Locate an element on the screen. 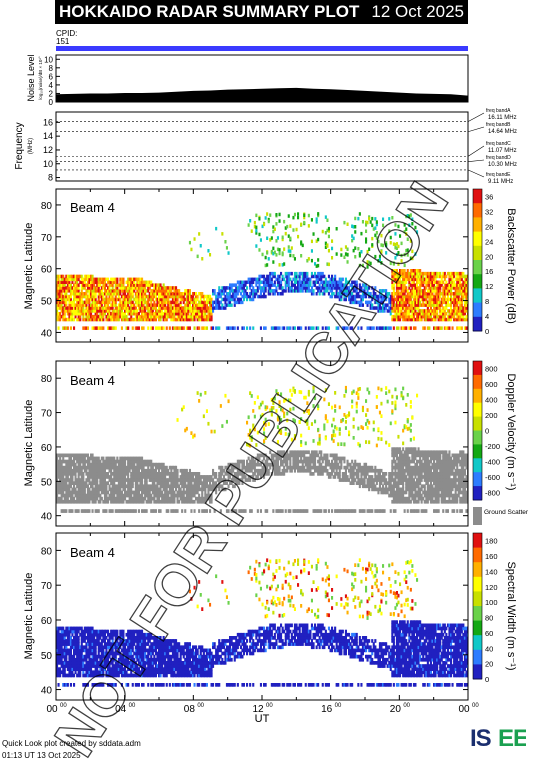 Image resolution: width=536 pixels, height=762 pixels. freq-ytick-label: 10 is located at coordinates (48, 164).